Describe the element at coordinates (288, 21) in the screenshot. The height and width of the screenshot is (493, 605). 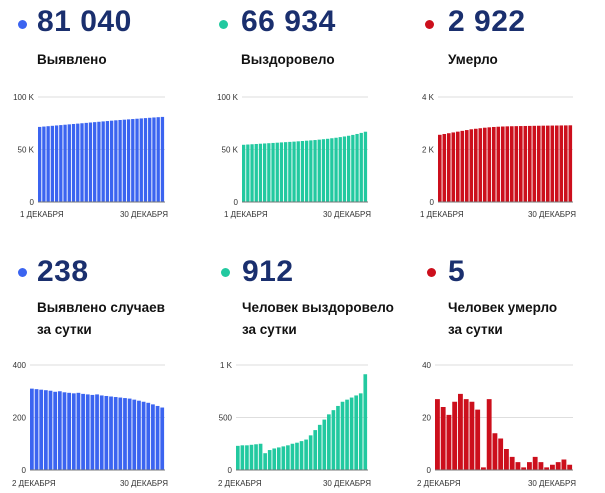
I see `recovered-total: 66 934` at that location.